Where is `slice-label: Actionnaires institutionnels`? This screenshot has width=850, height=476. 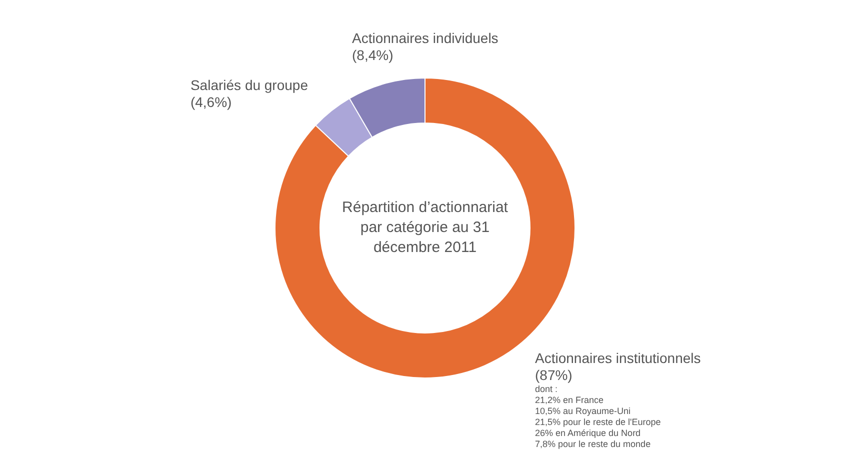
slice-label: Actionnaires institutionnels is located at coordinates (618, 358).